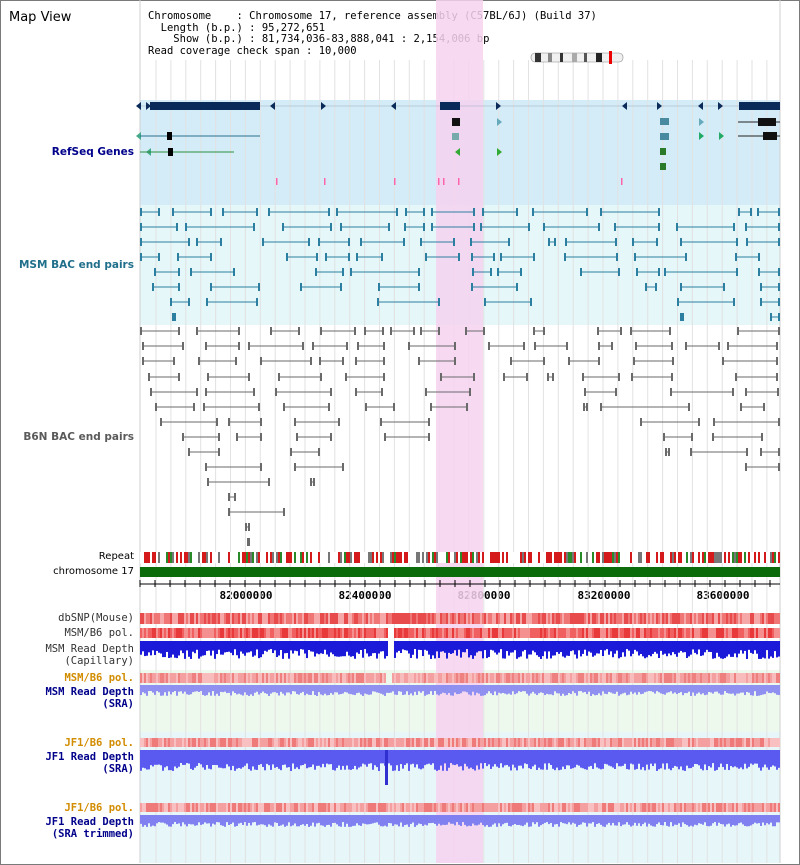 The image size is (800, 865). I want to click on msm-bac-track, so click(460, 264).